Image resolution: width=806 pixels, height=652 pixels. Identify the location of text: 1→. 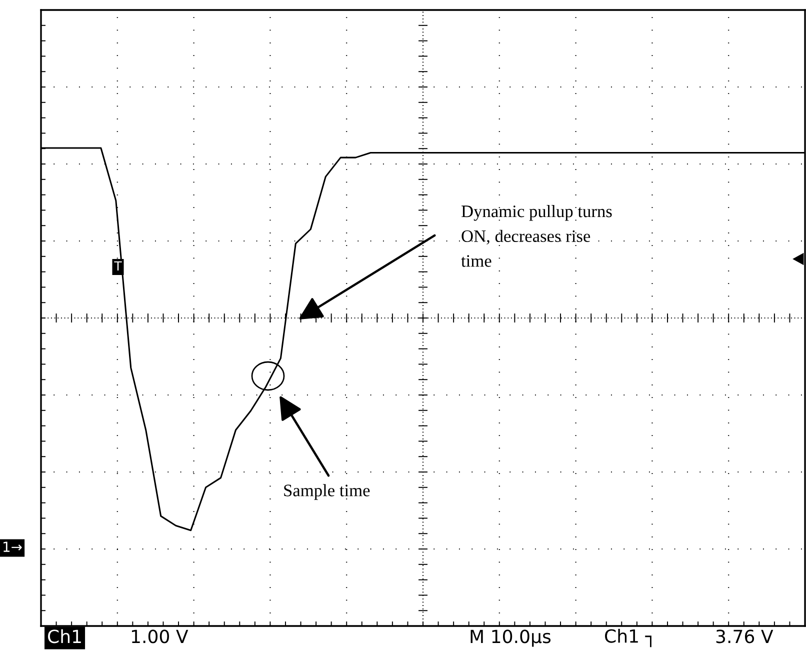
(13, 547).